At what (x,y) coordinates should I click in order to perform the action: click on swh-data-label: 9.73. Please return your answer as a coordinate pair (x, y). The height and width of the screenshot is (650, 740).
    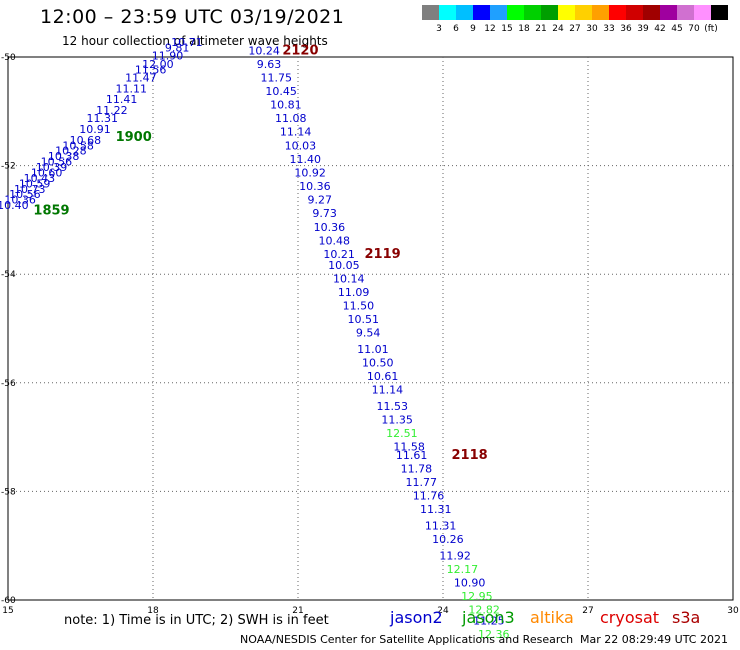
    Looking at the image, I should click on (324, 213).